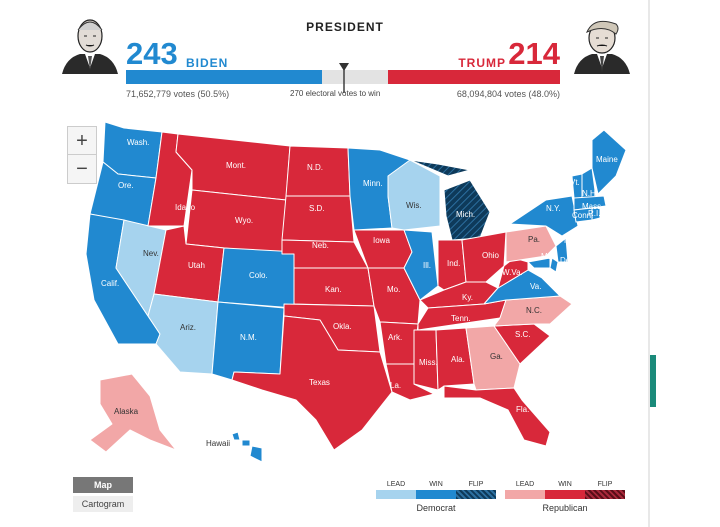 Image resolution: width=720 pixels, height=527 pixels. Describe the element at coordinates (476, 484) in the screenshot. I see `legend-dem-flip-label: FLIP` at that location.